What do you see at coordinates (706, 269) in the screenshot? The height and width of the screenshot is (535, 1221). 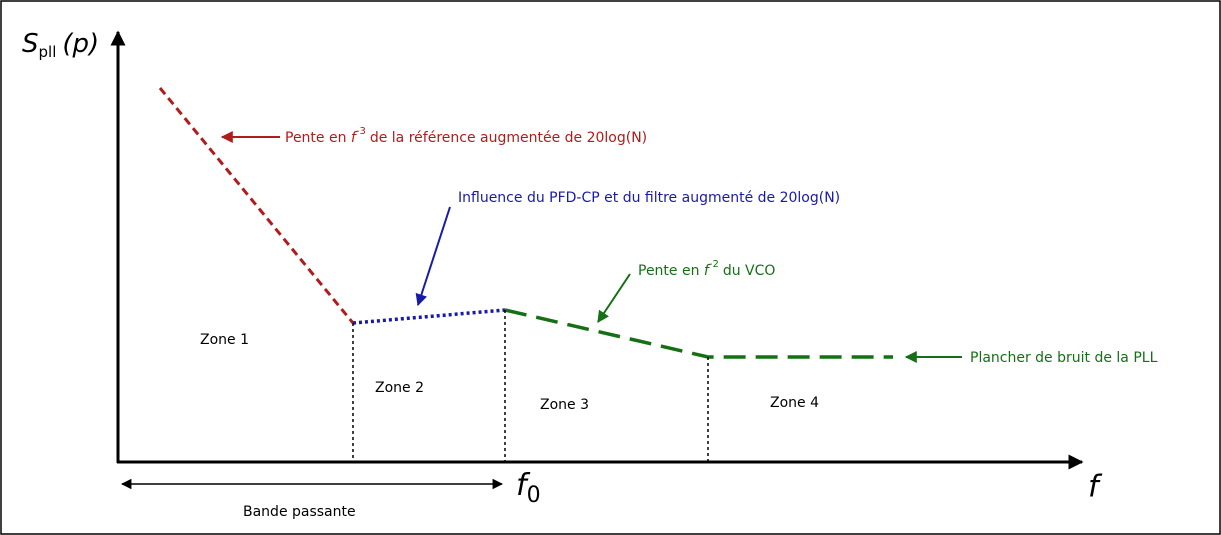 I see `annotation: Pente en f-2 du VCO` at bounding box center [706, 269].